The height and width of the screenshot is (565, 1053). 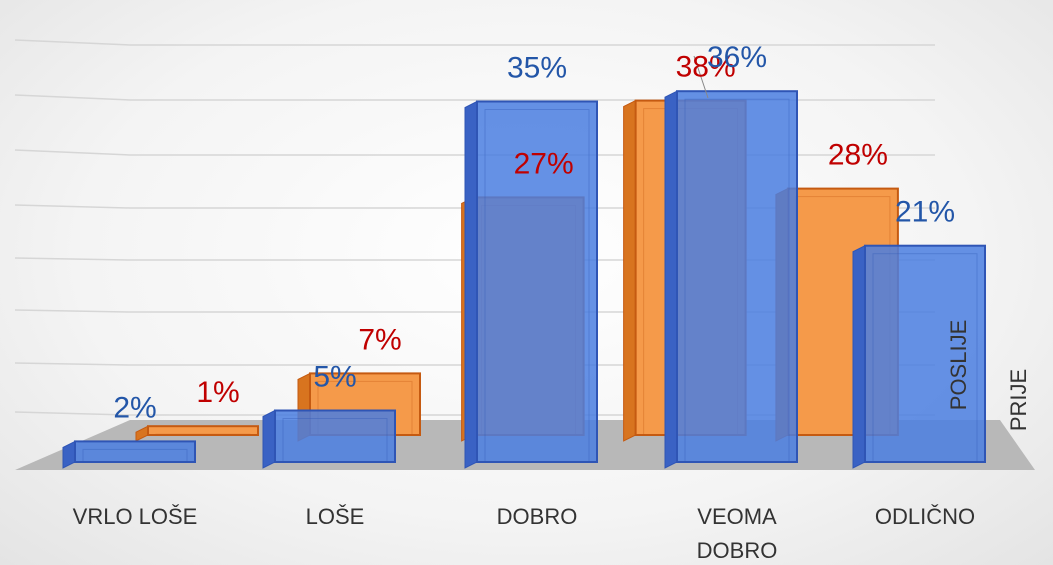 I want to click on value-label: 38%, so click(x=706, y=67).